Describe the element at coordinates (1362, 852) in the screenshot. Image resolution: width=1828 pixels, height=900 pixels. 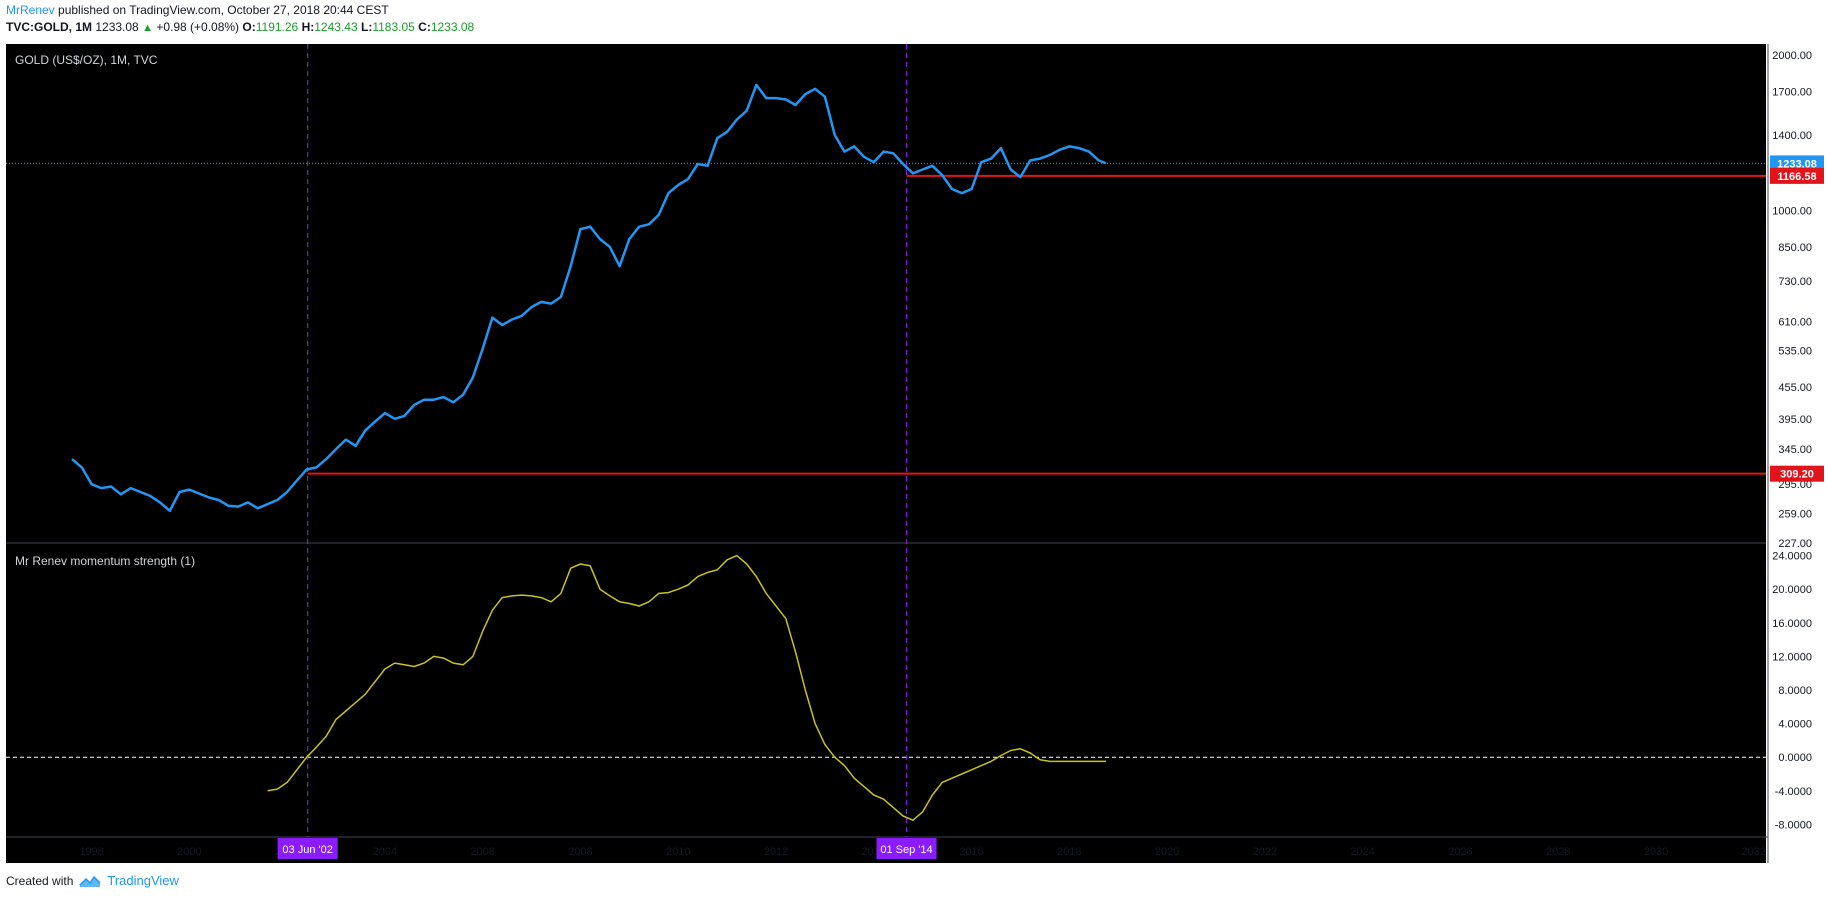
I see `time-axis-tick: 2024` at that location.